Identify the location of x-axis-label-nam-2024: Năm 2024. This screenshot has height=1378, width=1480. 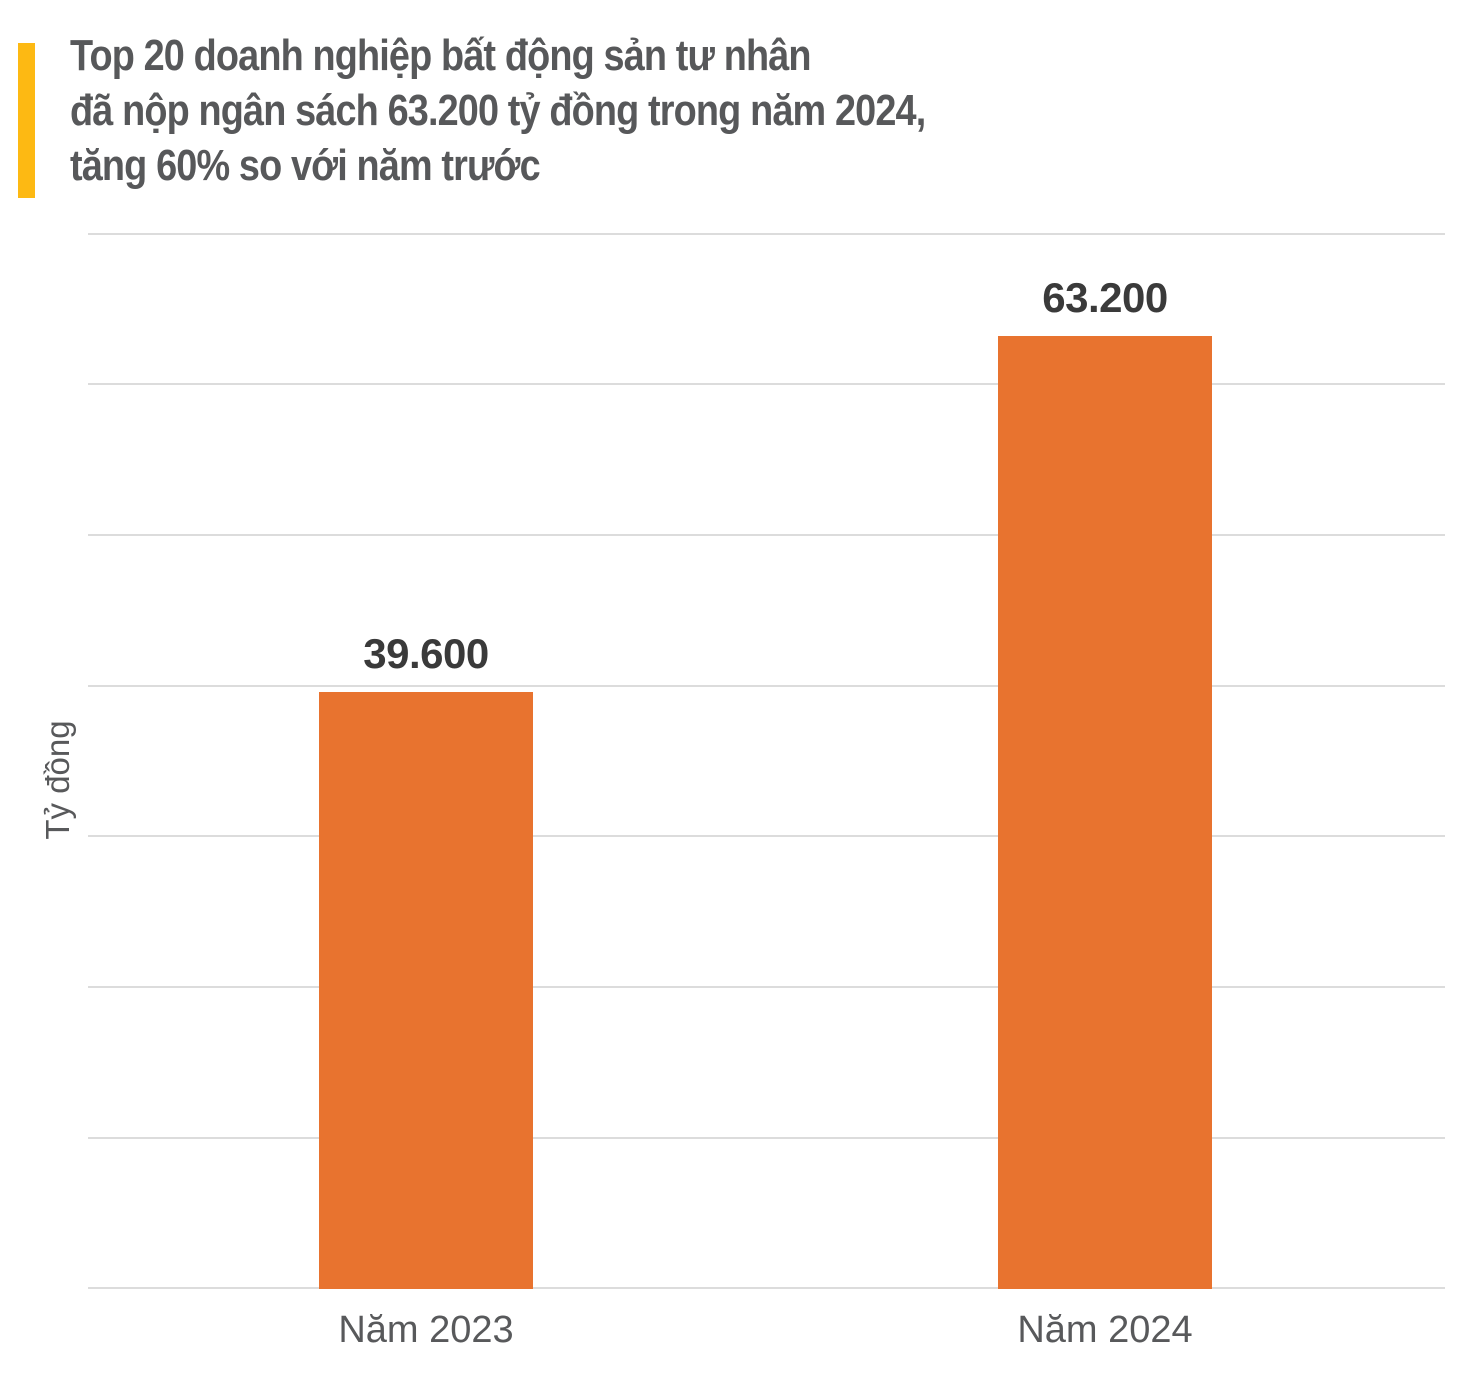
(1105, 1330).